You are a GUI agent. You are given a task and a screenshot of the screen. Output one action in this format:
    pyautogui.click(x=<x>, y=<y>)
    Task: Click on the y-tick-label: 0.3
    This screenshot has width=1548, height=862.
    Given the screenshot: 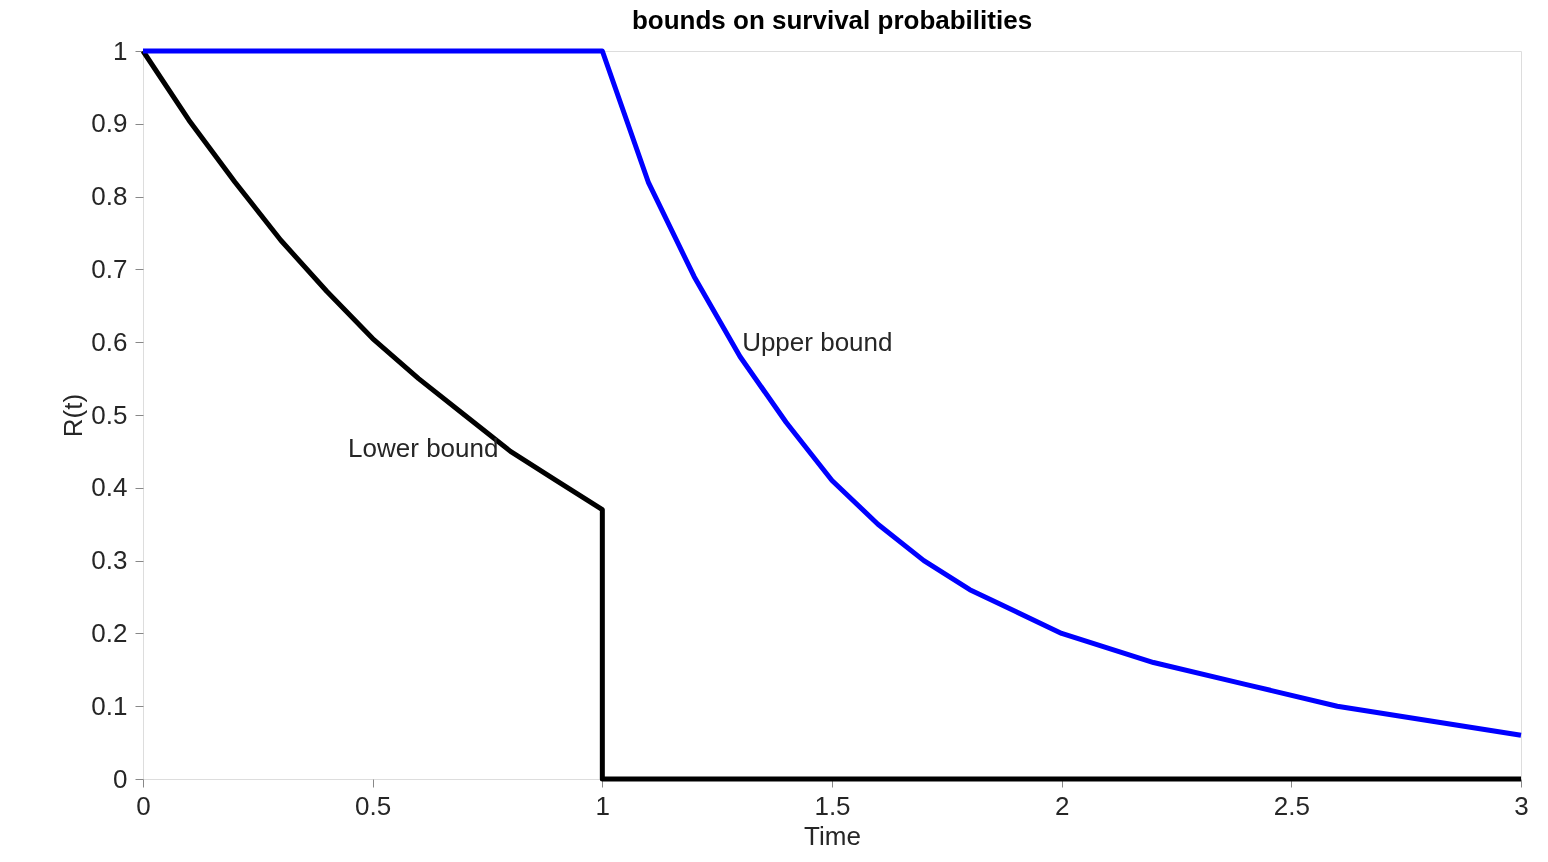 What is the action you would take?
    pyautogui.click(x=109, y=560)
    